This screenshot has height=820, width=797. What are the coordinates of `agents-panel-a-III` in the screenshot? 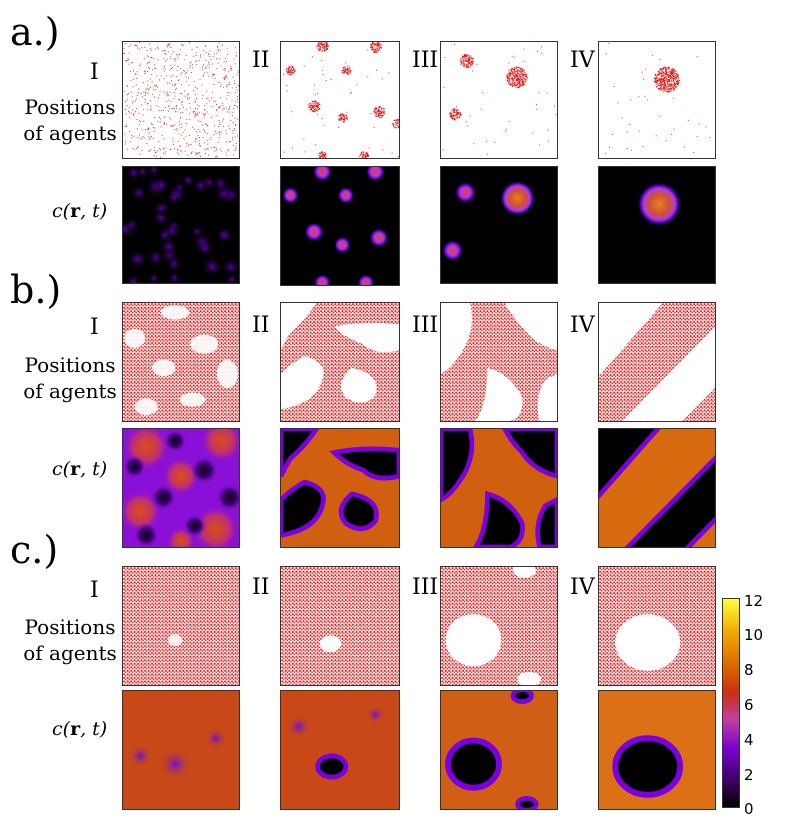 It's located at (499, 100).